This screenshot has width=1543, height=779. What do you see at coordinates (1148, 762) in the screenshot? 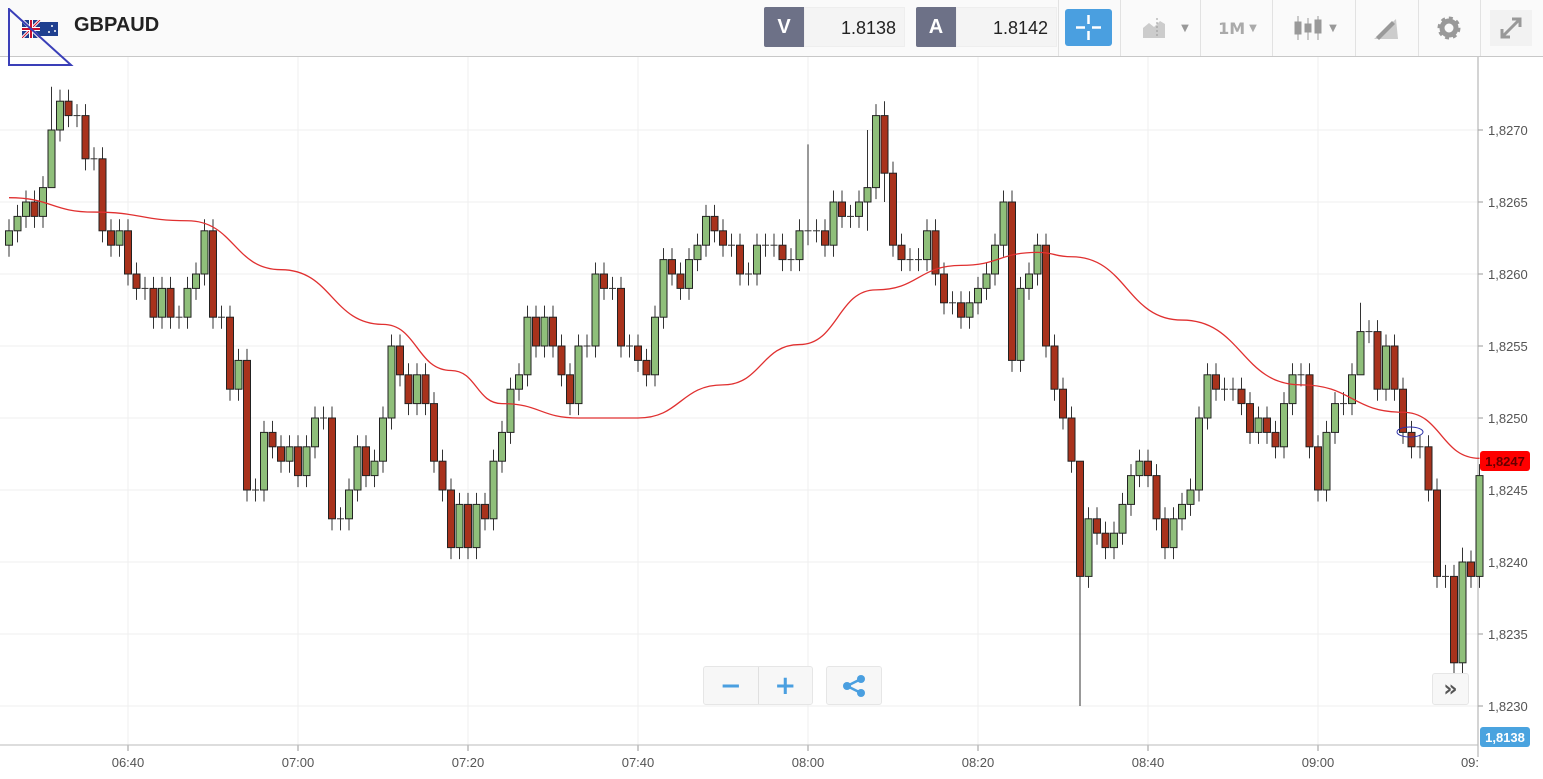
I see `x-axis-label: 08:40` at bounding box center [1148, 762].